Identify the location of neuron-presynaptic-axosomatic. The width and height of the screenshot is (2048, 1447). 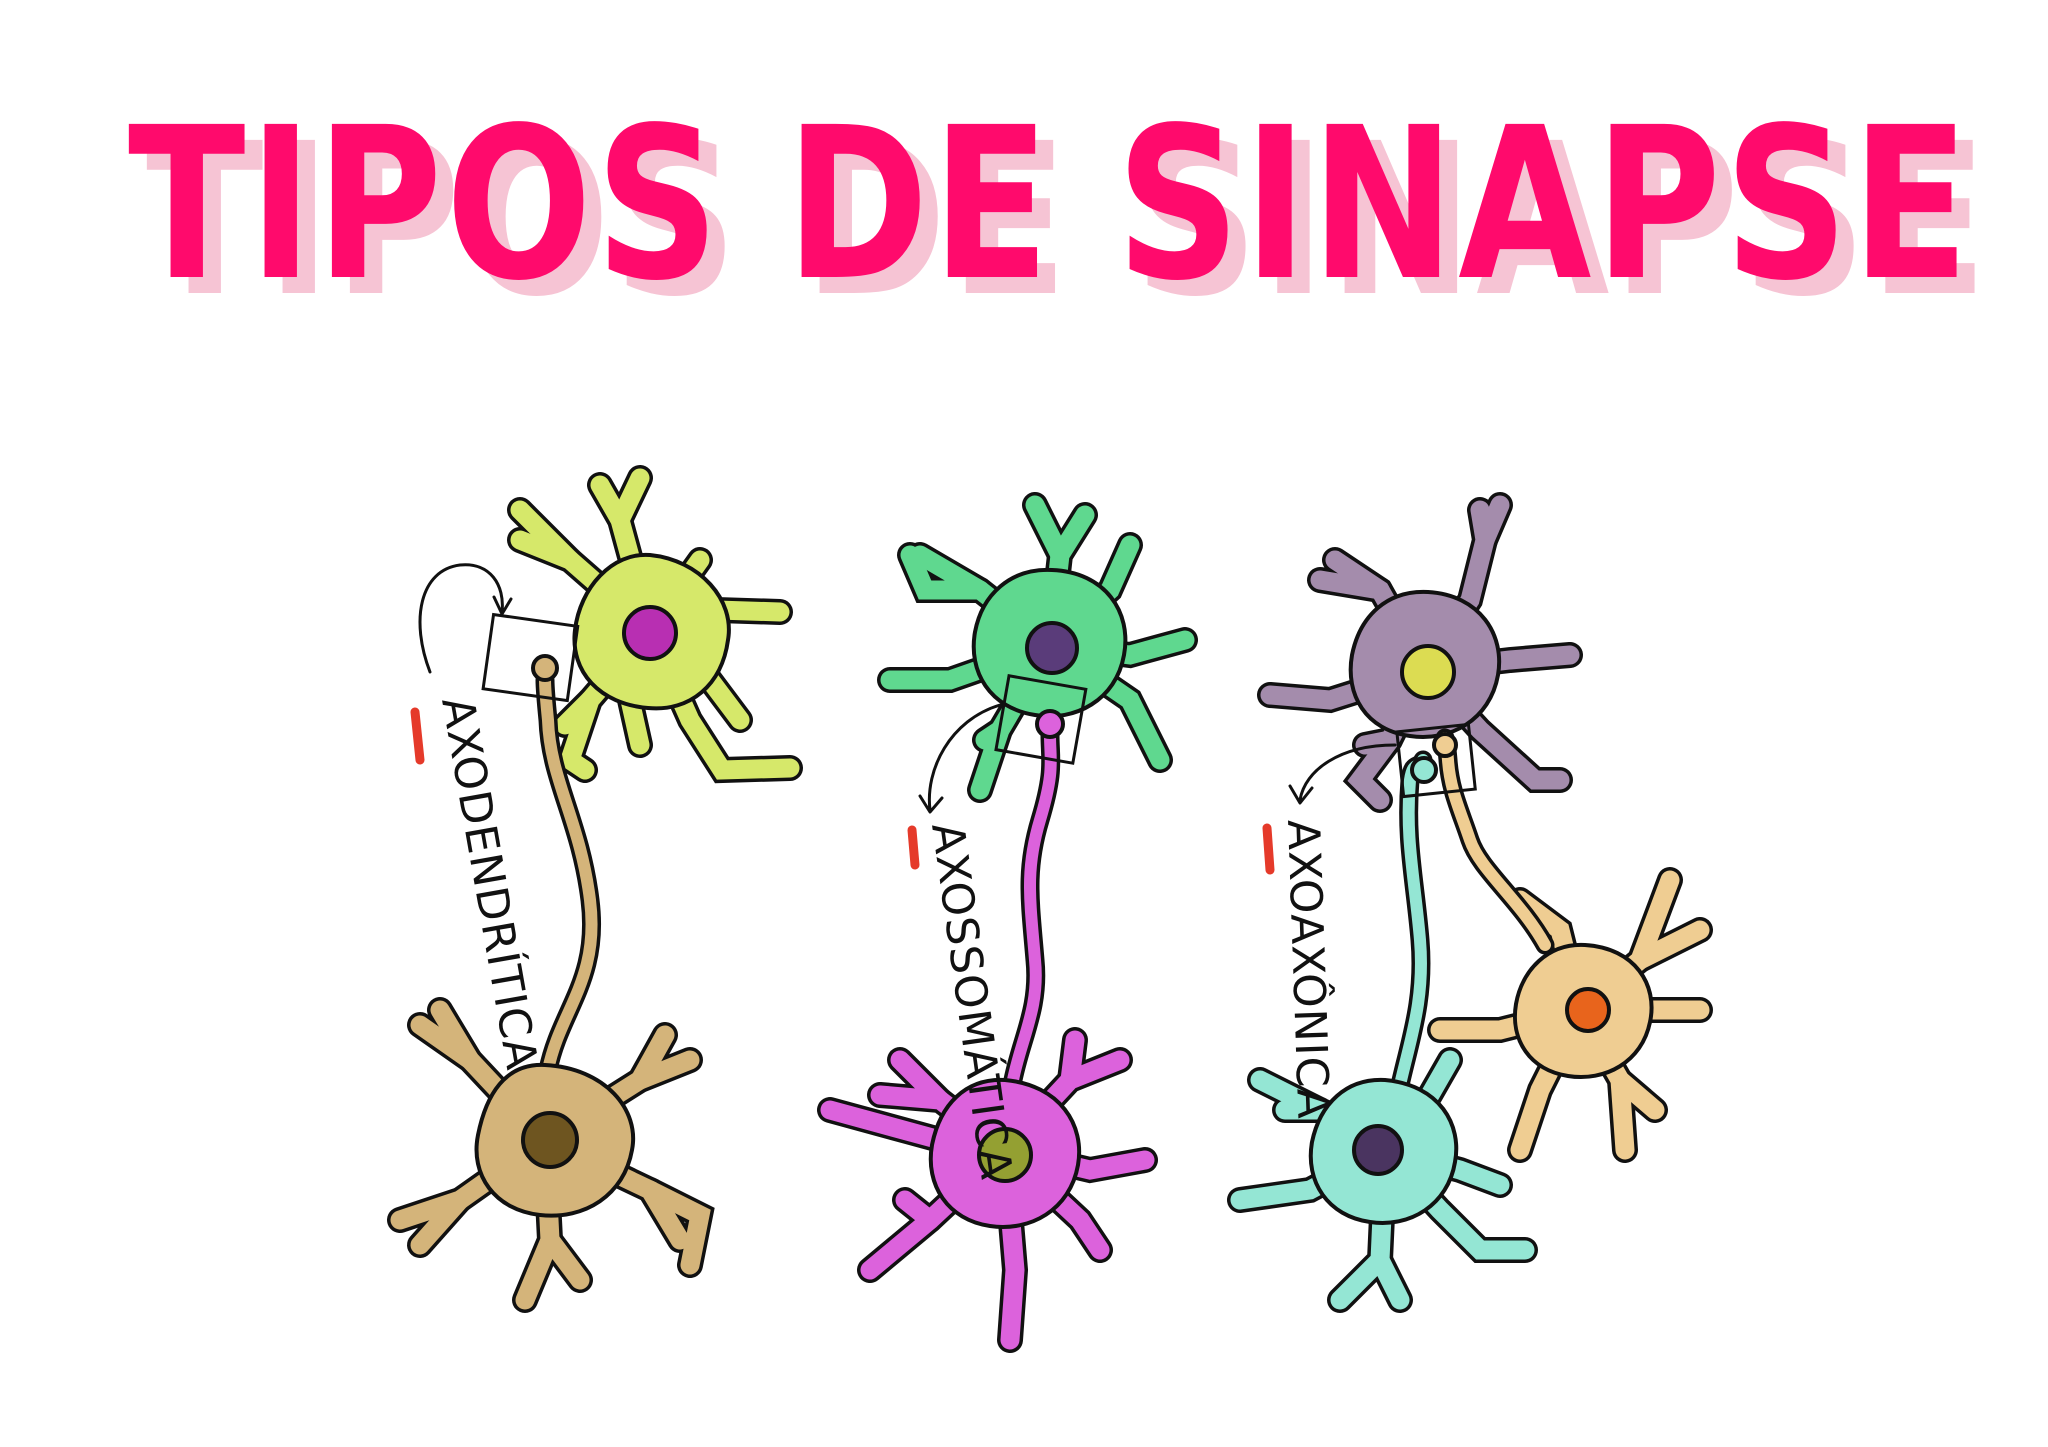
(987, 1031).